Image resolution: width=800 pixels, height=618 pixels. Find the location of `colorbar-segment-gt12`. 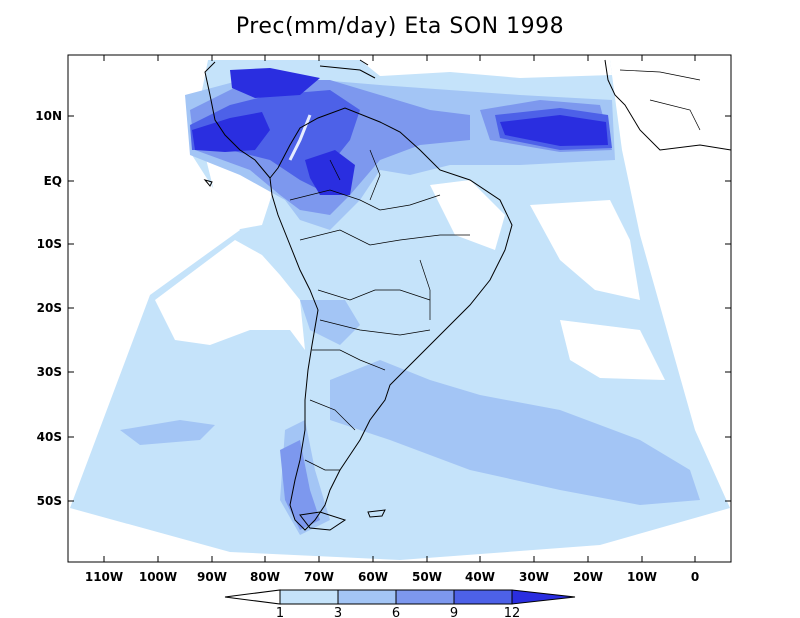

colorbar-segment-gt12 is located at coordinates (543, 597).